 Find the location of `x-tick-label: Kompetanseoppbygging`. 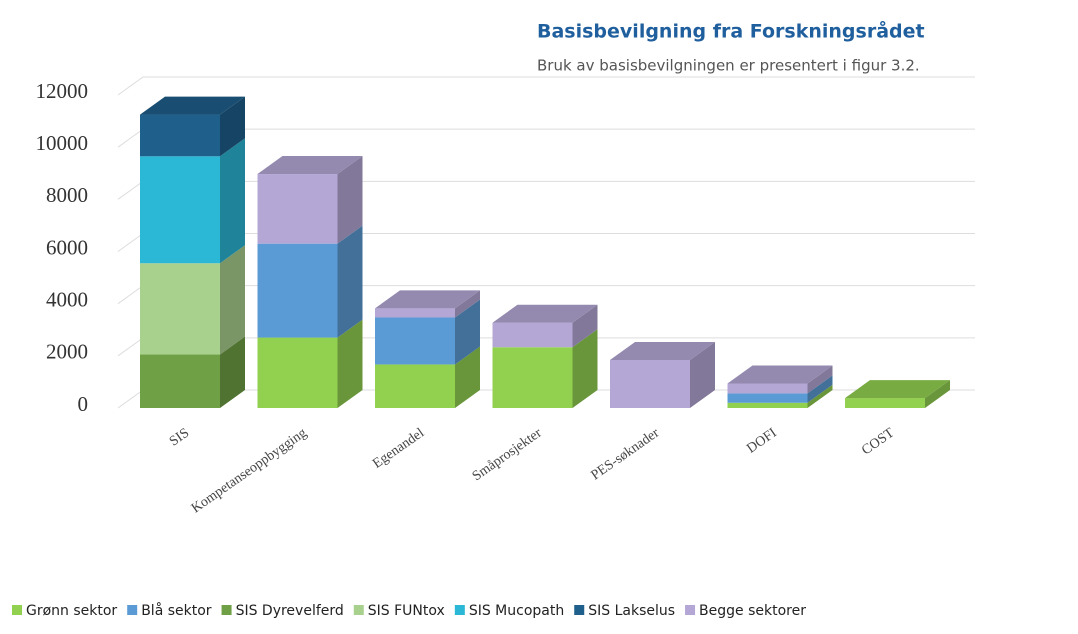

x-tick-label: Kompetanseoppbygging is located at coordinates (249, 471).